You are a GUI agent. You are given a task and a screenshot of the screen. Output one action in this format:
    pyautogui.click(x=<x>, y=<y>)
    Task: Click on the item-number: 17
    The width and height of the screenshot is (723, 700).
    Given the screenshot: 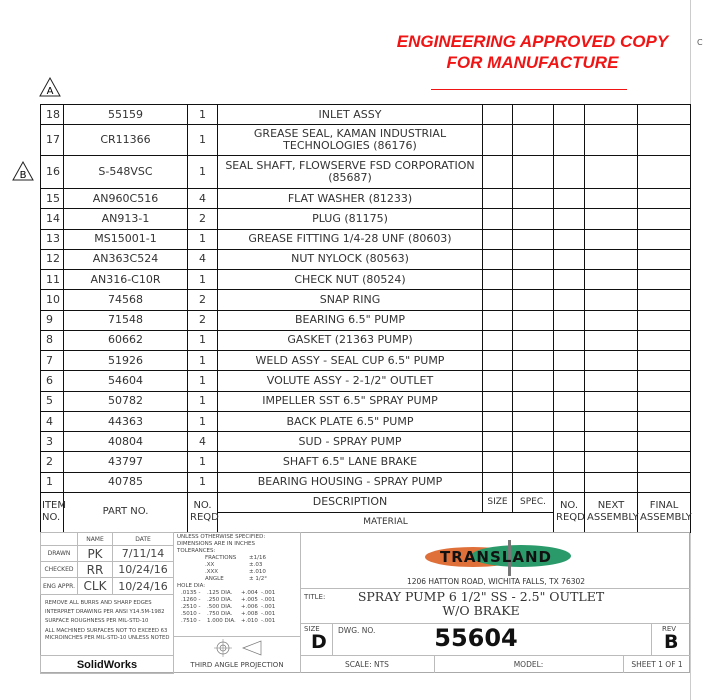 What is the action you would take?
    pyautogui.click(x=52, y=140)
    